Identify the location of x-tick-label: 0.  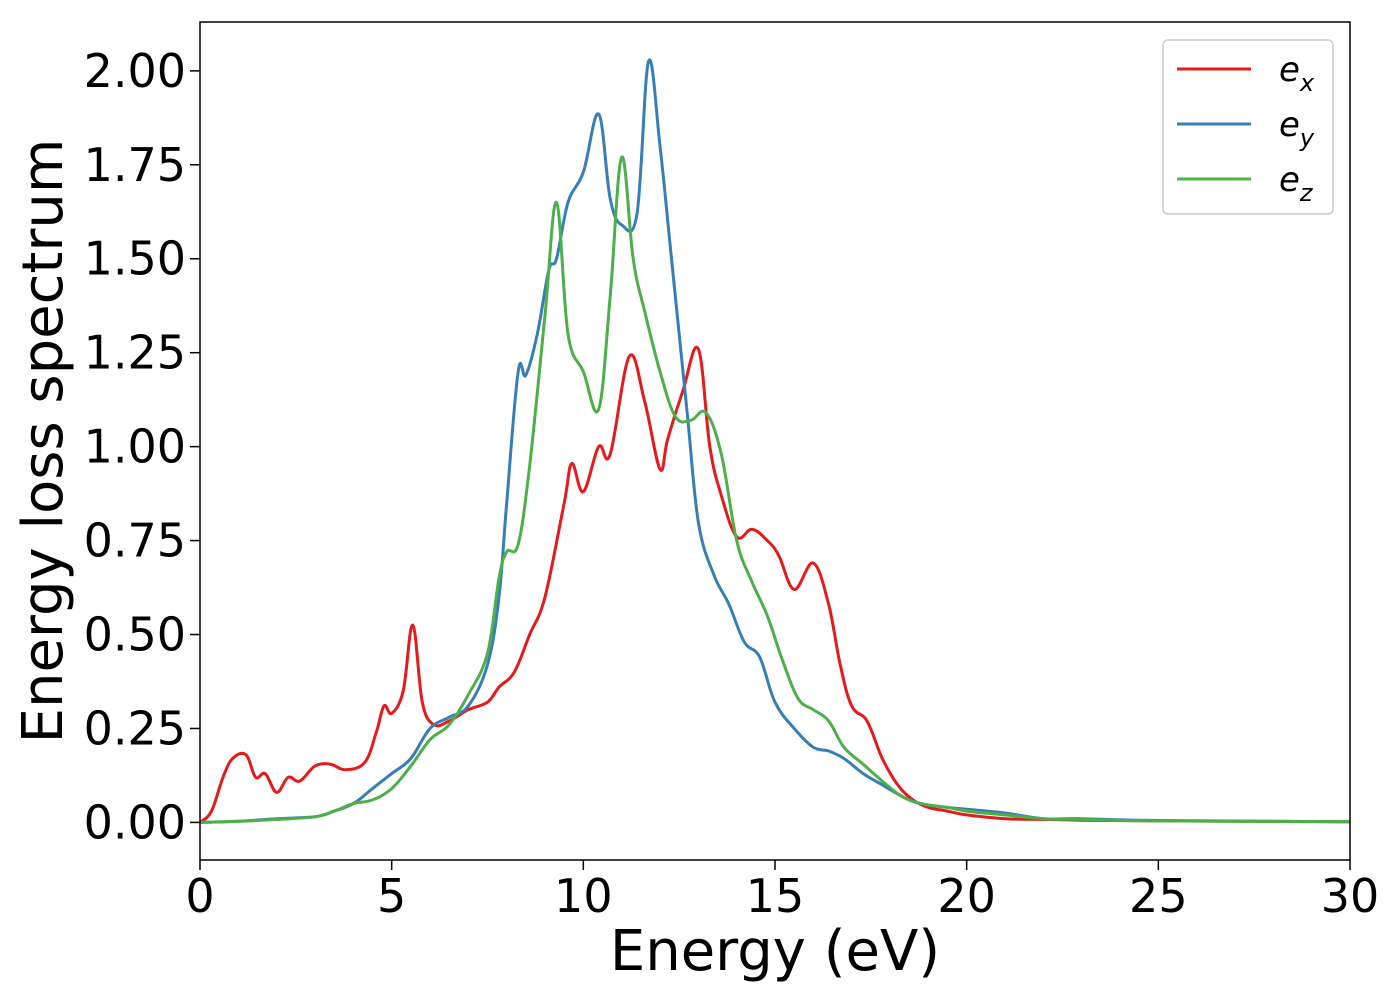
(199, 896).